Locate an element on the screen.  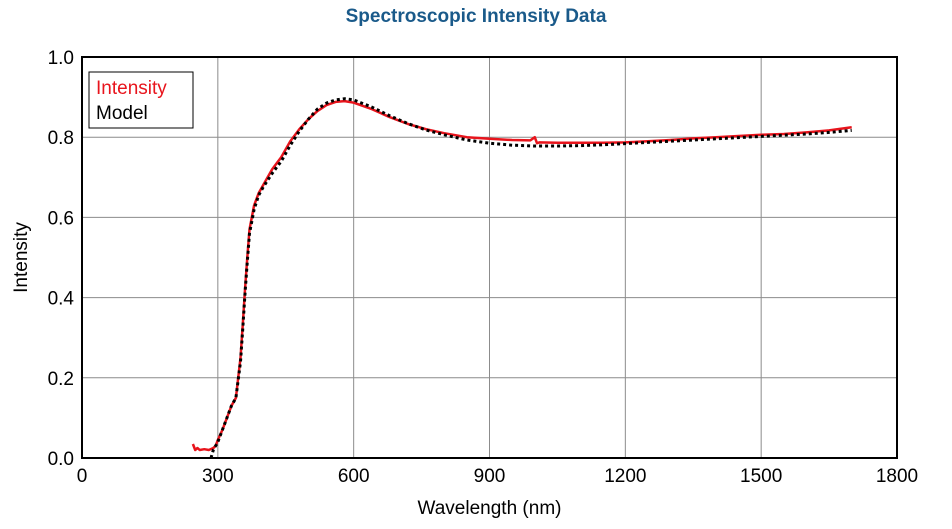
x-tick-label: 1500 is located at coordinates (761, 476).